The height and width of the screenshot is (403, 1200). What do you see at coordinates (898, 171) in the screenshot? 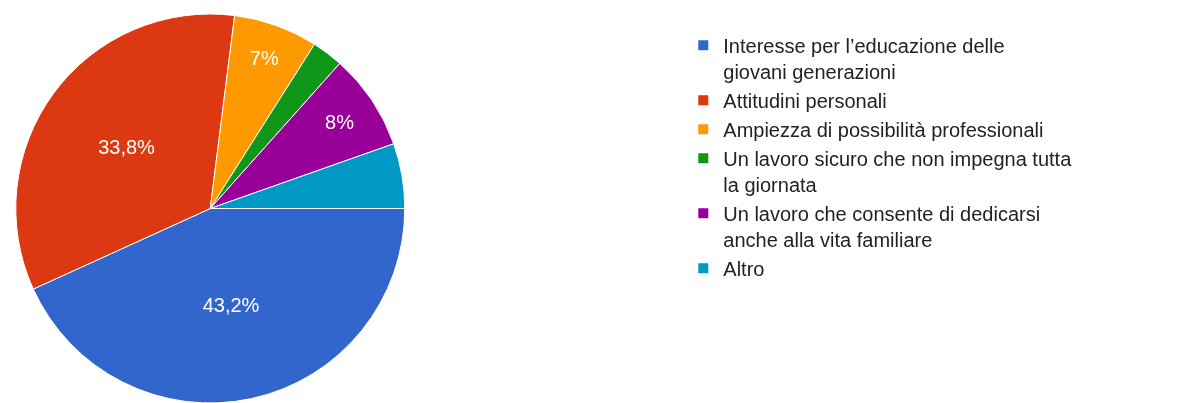
I see `legend-label: Un lavoro sicuro che non impegna tutta la giornata` at bounding box center [898, 171].